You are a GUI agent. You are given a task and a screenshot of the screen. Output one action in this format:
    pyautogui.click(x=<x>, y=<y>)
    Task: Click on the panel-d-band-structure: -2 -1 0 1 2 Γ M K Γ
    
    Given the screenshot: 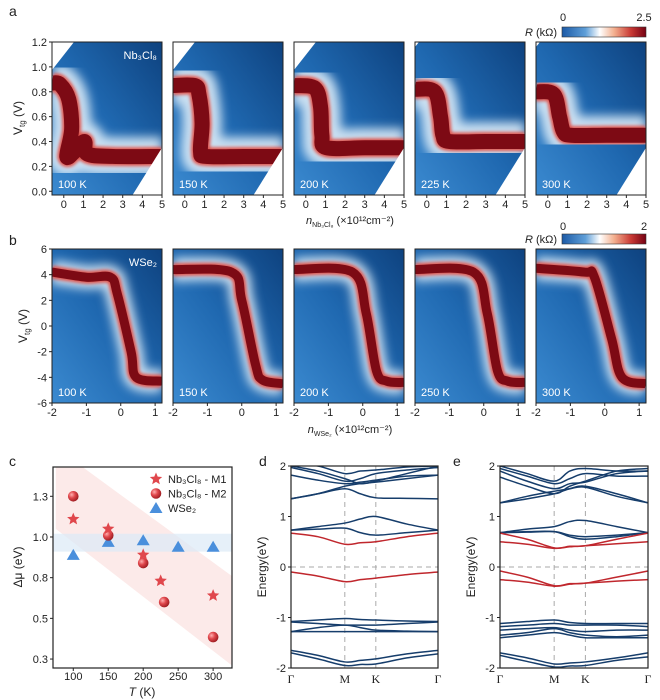 What is the action you would take?
    pyautogui.click(x=358, y=573)
    